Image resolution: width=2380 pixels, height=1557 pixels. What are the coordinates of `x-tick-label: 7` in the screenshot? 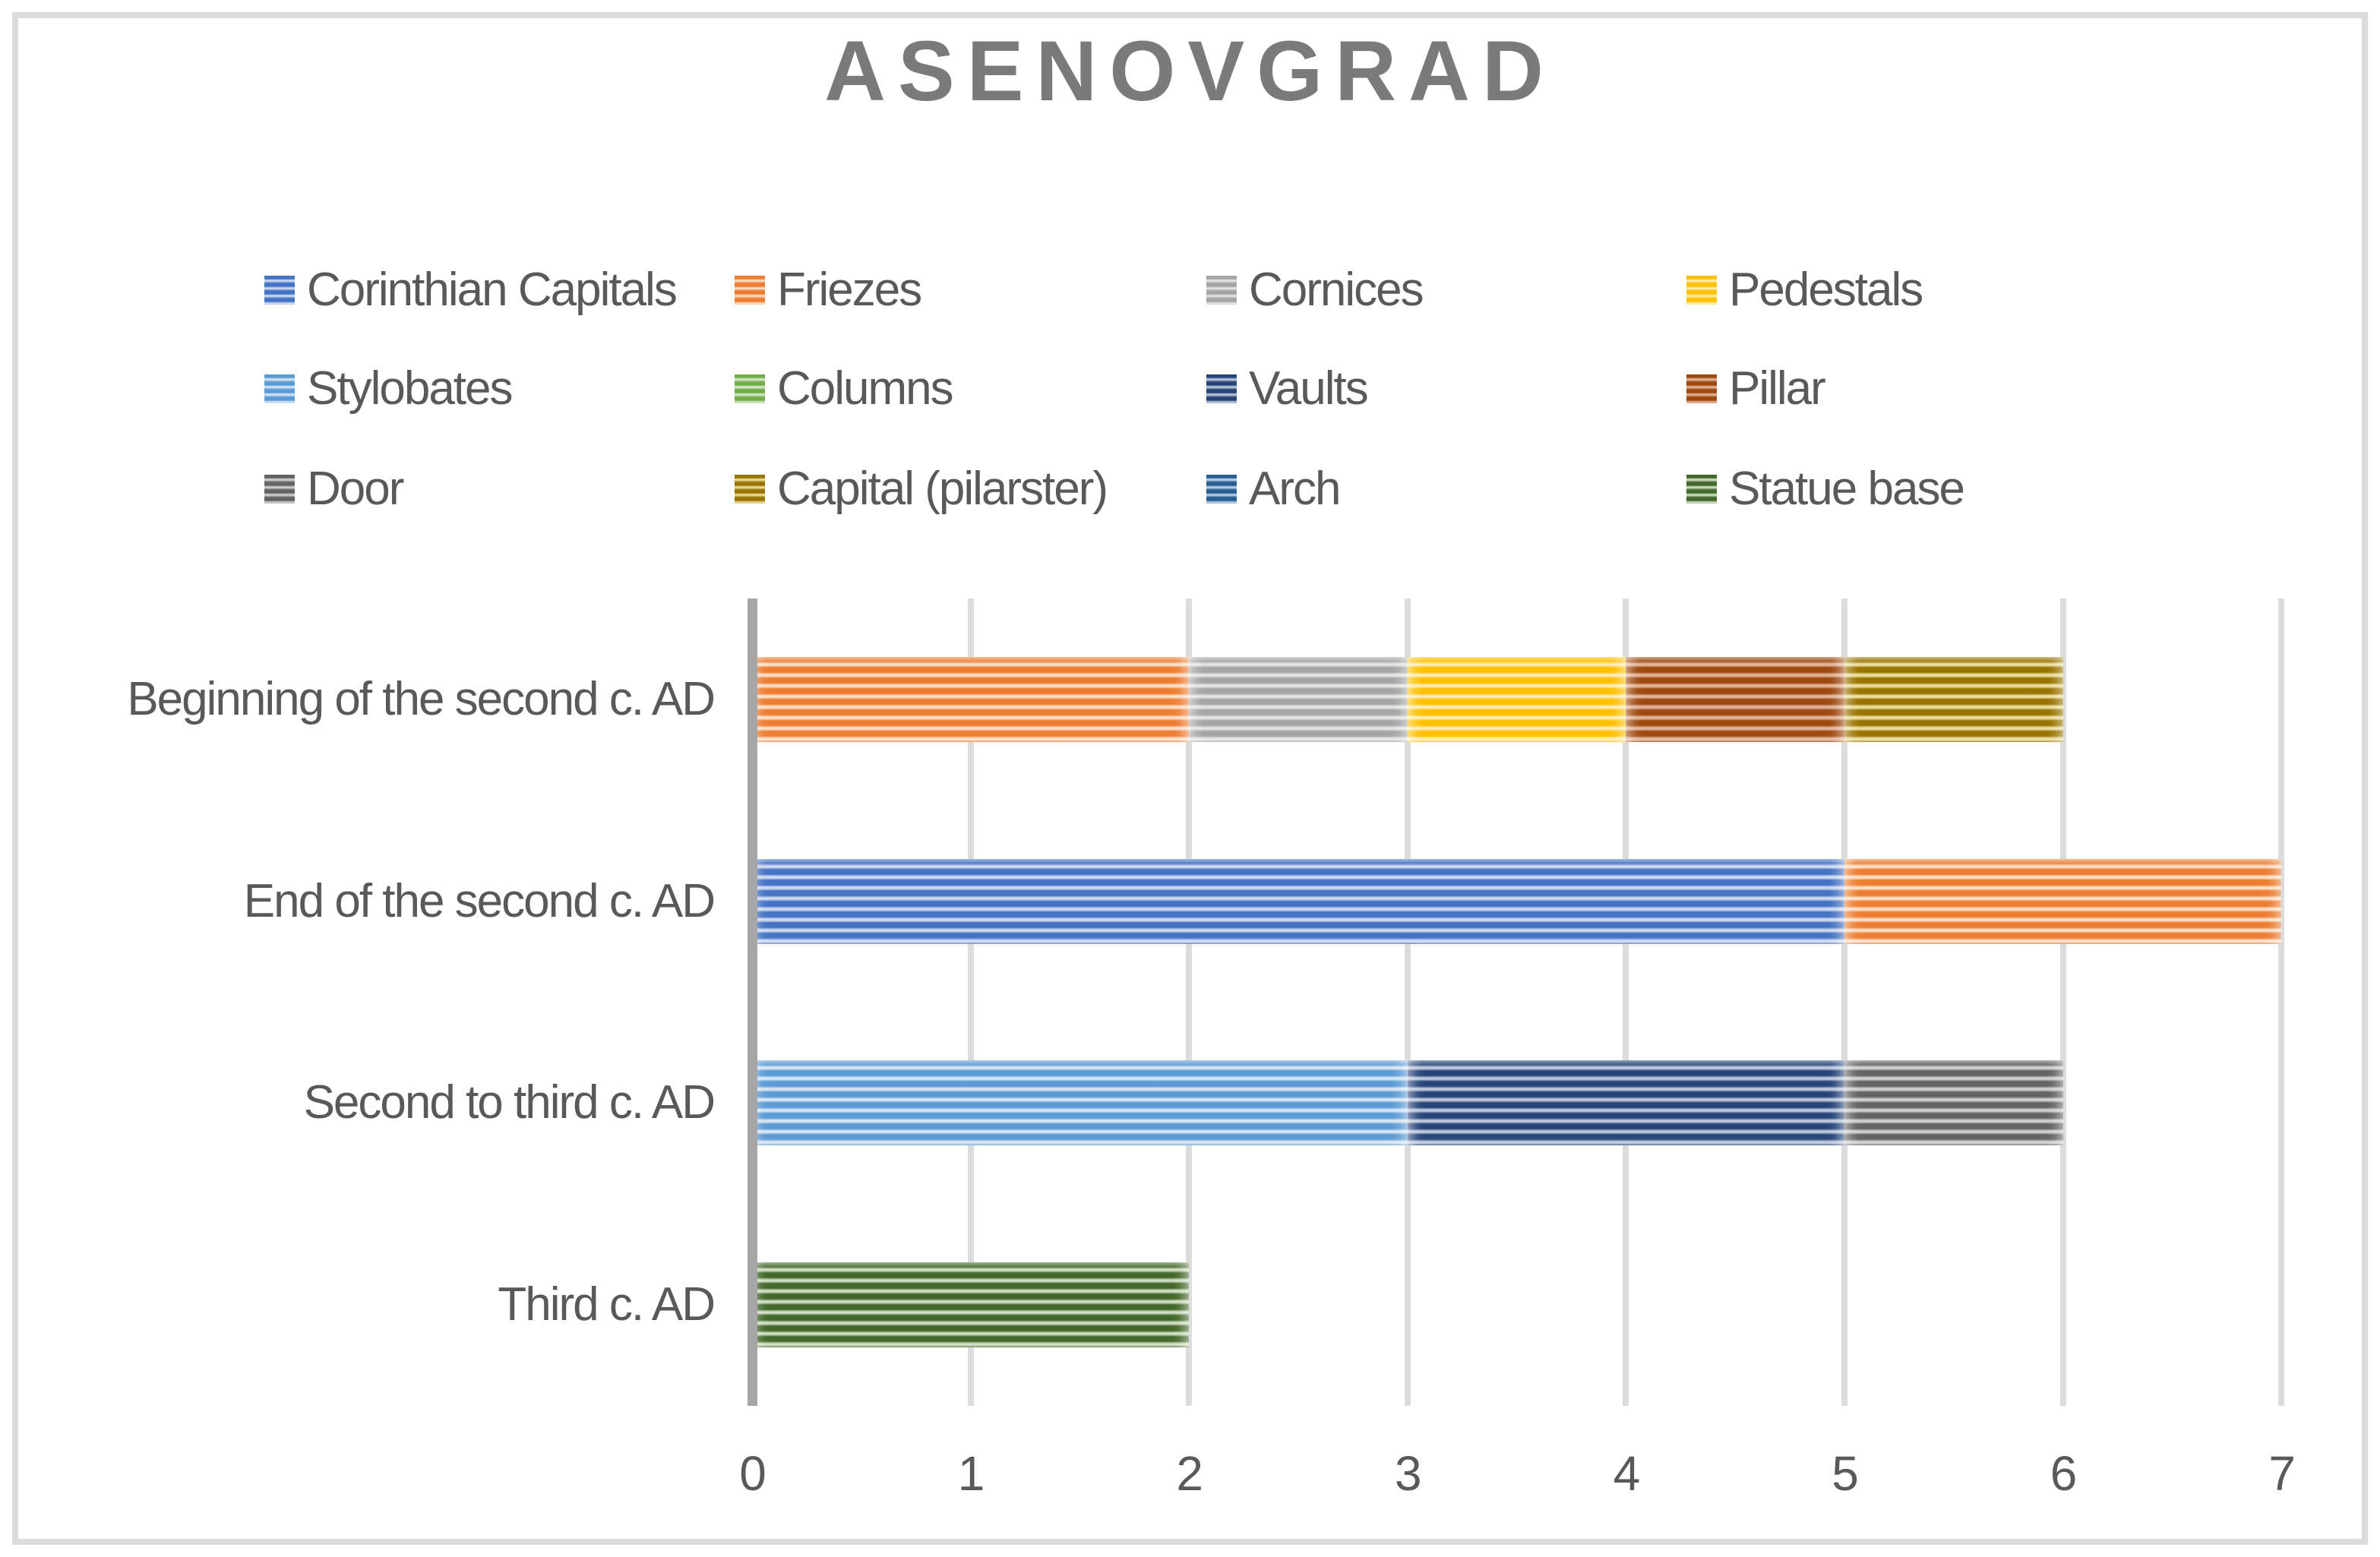 It's located at (2282, 1474).